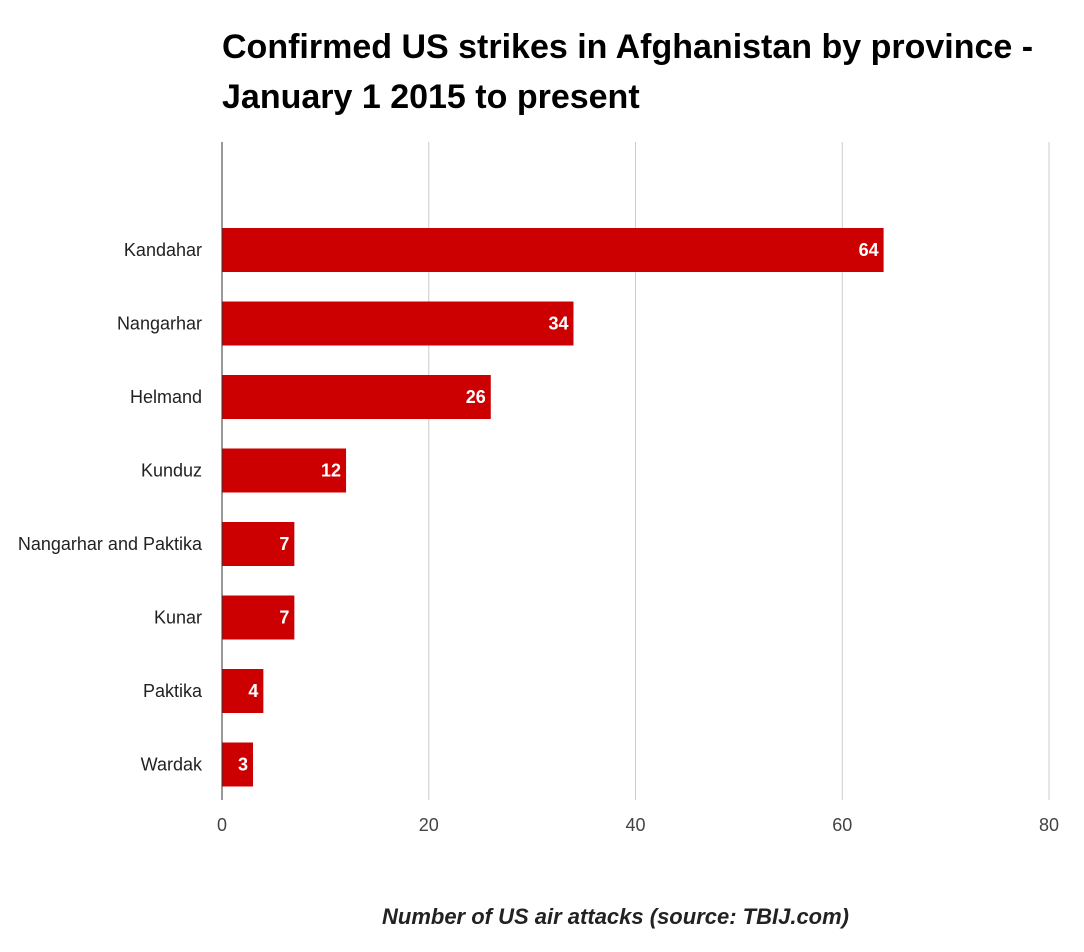 This screenshot has width=1084, height=952. Describe the element at coordinates (869, 250) in the screenshot. I see `data-label-kandahar: 64` at that location.